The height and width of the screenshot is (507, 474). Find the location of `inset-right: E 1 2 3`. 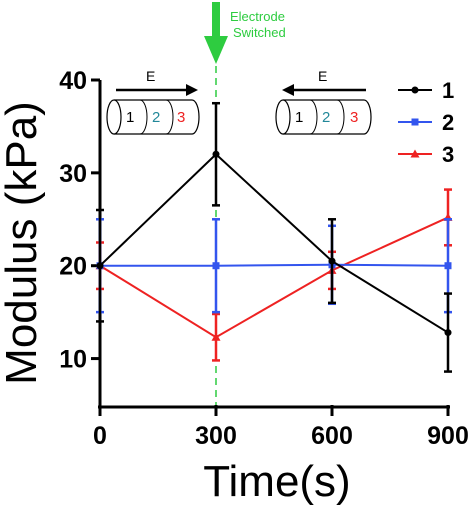

inset-right: E 1 2 3 is located at coordinates (323, 101).